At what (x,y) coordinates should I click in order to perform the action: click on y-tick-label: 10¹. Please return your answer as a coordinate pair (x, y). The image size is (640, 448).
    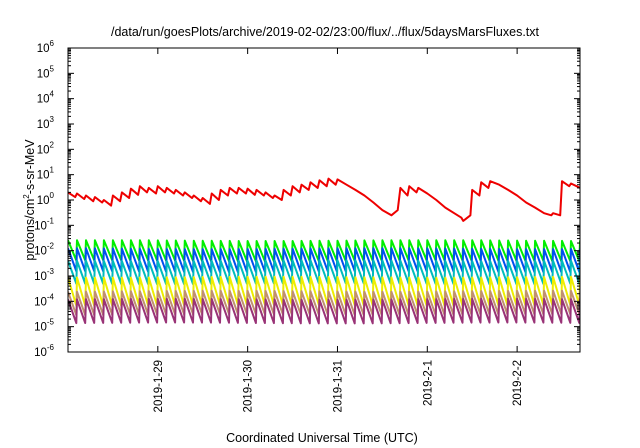
    Looking at the image, I should click on (46, 174).